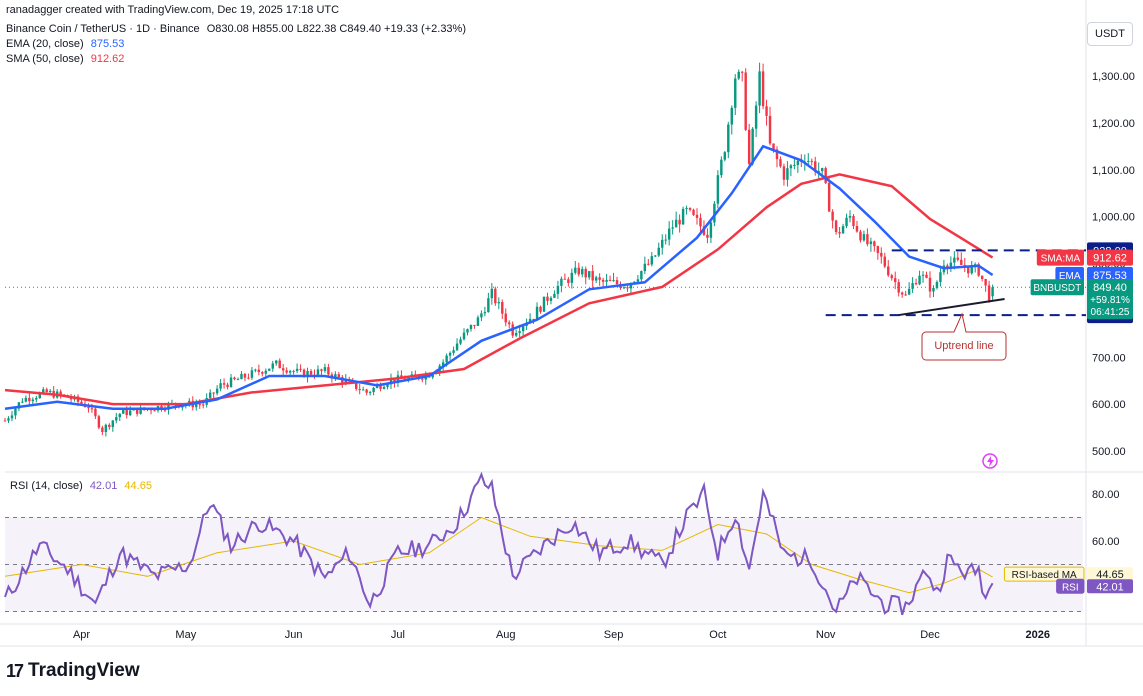 This screenshot has height=696, width=1143. What do you see at coordinates (45, 44) in the screenshot?
I see `ema-label: EMA (20, close)` at bounding box center [45, 44].